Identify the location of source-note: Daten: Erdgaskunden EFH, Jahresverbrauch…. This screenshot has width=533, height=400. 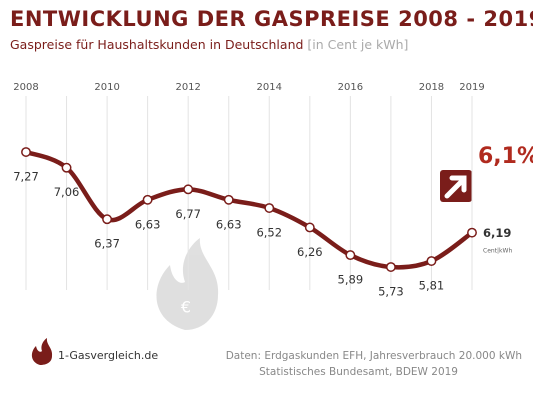
(374, 356).